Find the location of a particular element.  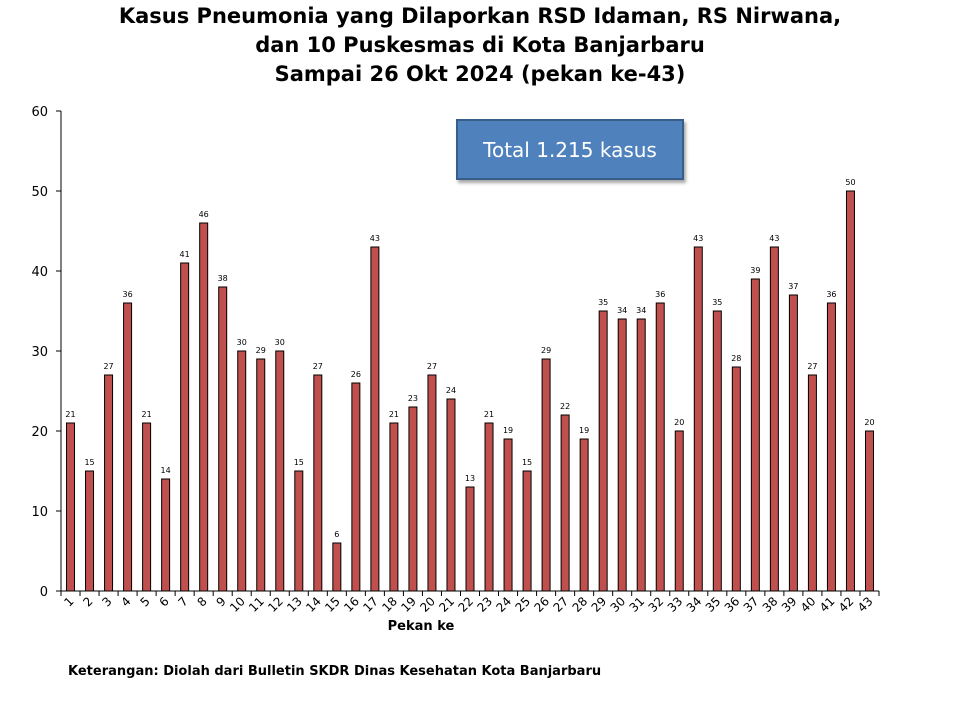

x-axis-label: Pekan ke is located at coordinates (421, 626).